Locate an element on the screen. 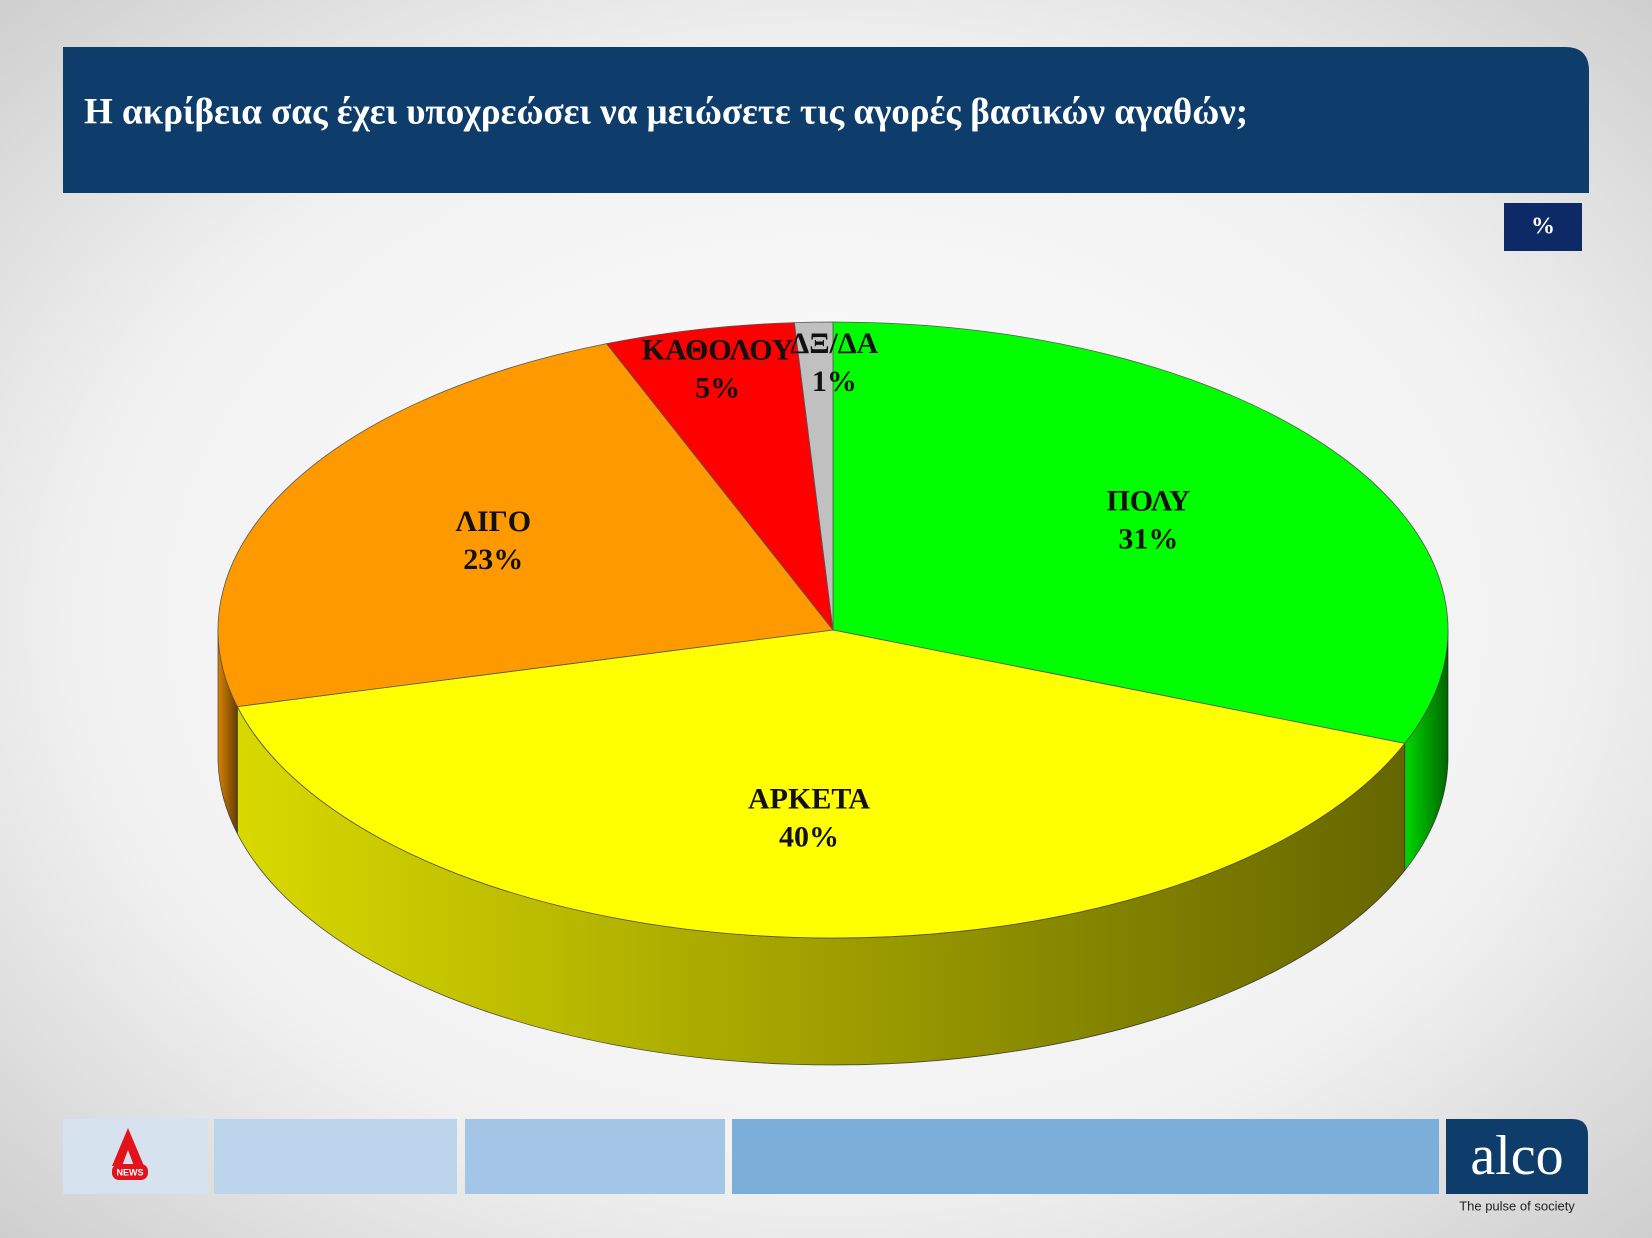 The width and height of the screenshot is (1652, 1238). unit-badge is located at coordinates (1543, 227).